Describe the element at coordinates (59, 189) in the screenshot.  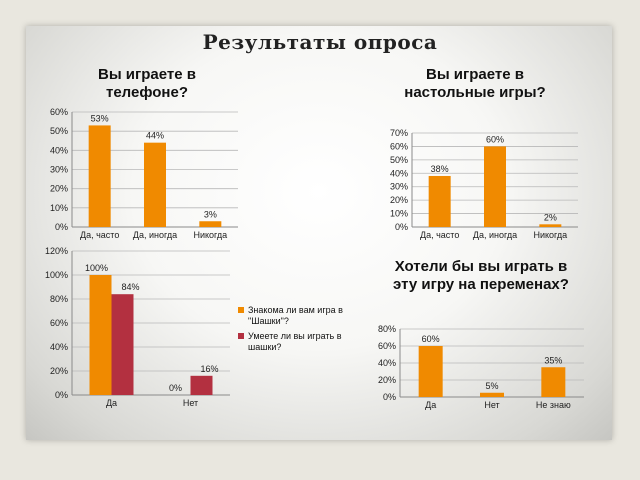
I see `chart-1-ytick-label: 20%` at that location.